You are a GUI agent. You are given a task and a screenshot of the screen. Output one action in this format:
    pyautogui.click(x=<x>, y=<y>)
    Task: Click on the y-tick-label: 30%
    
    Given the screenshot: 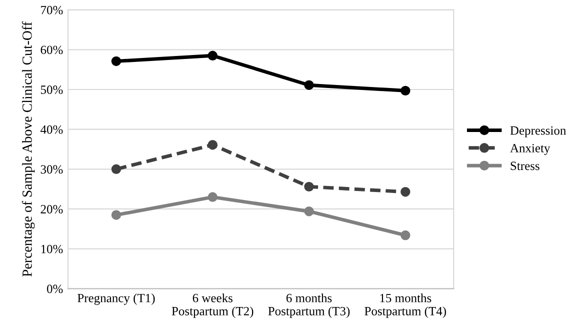 What is the action you would take?
    pyautogui.click(x=51, y=169)
    